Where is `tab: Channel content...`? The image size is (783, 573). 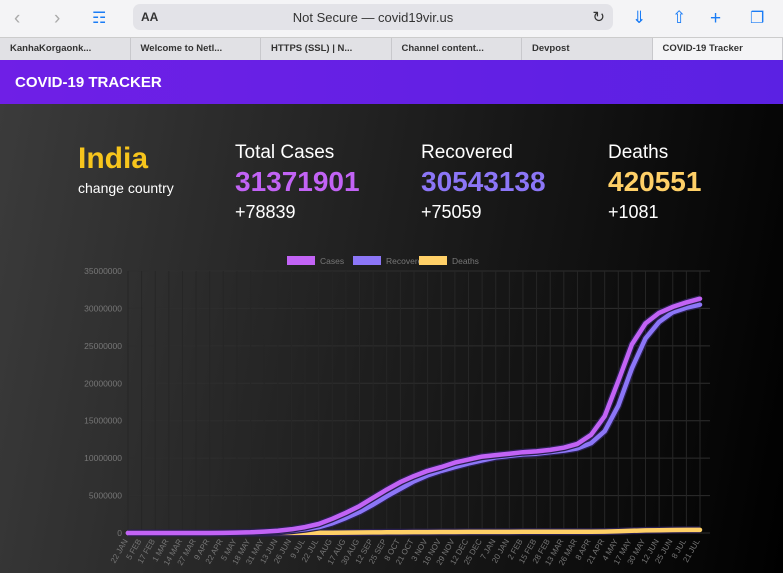
tab: Channel content... is located at coordinates (457, 49).